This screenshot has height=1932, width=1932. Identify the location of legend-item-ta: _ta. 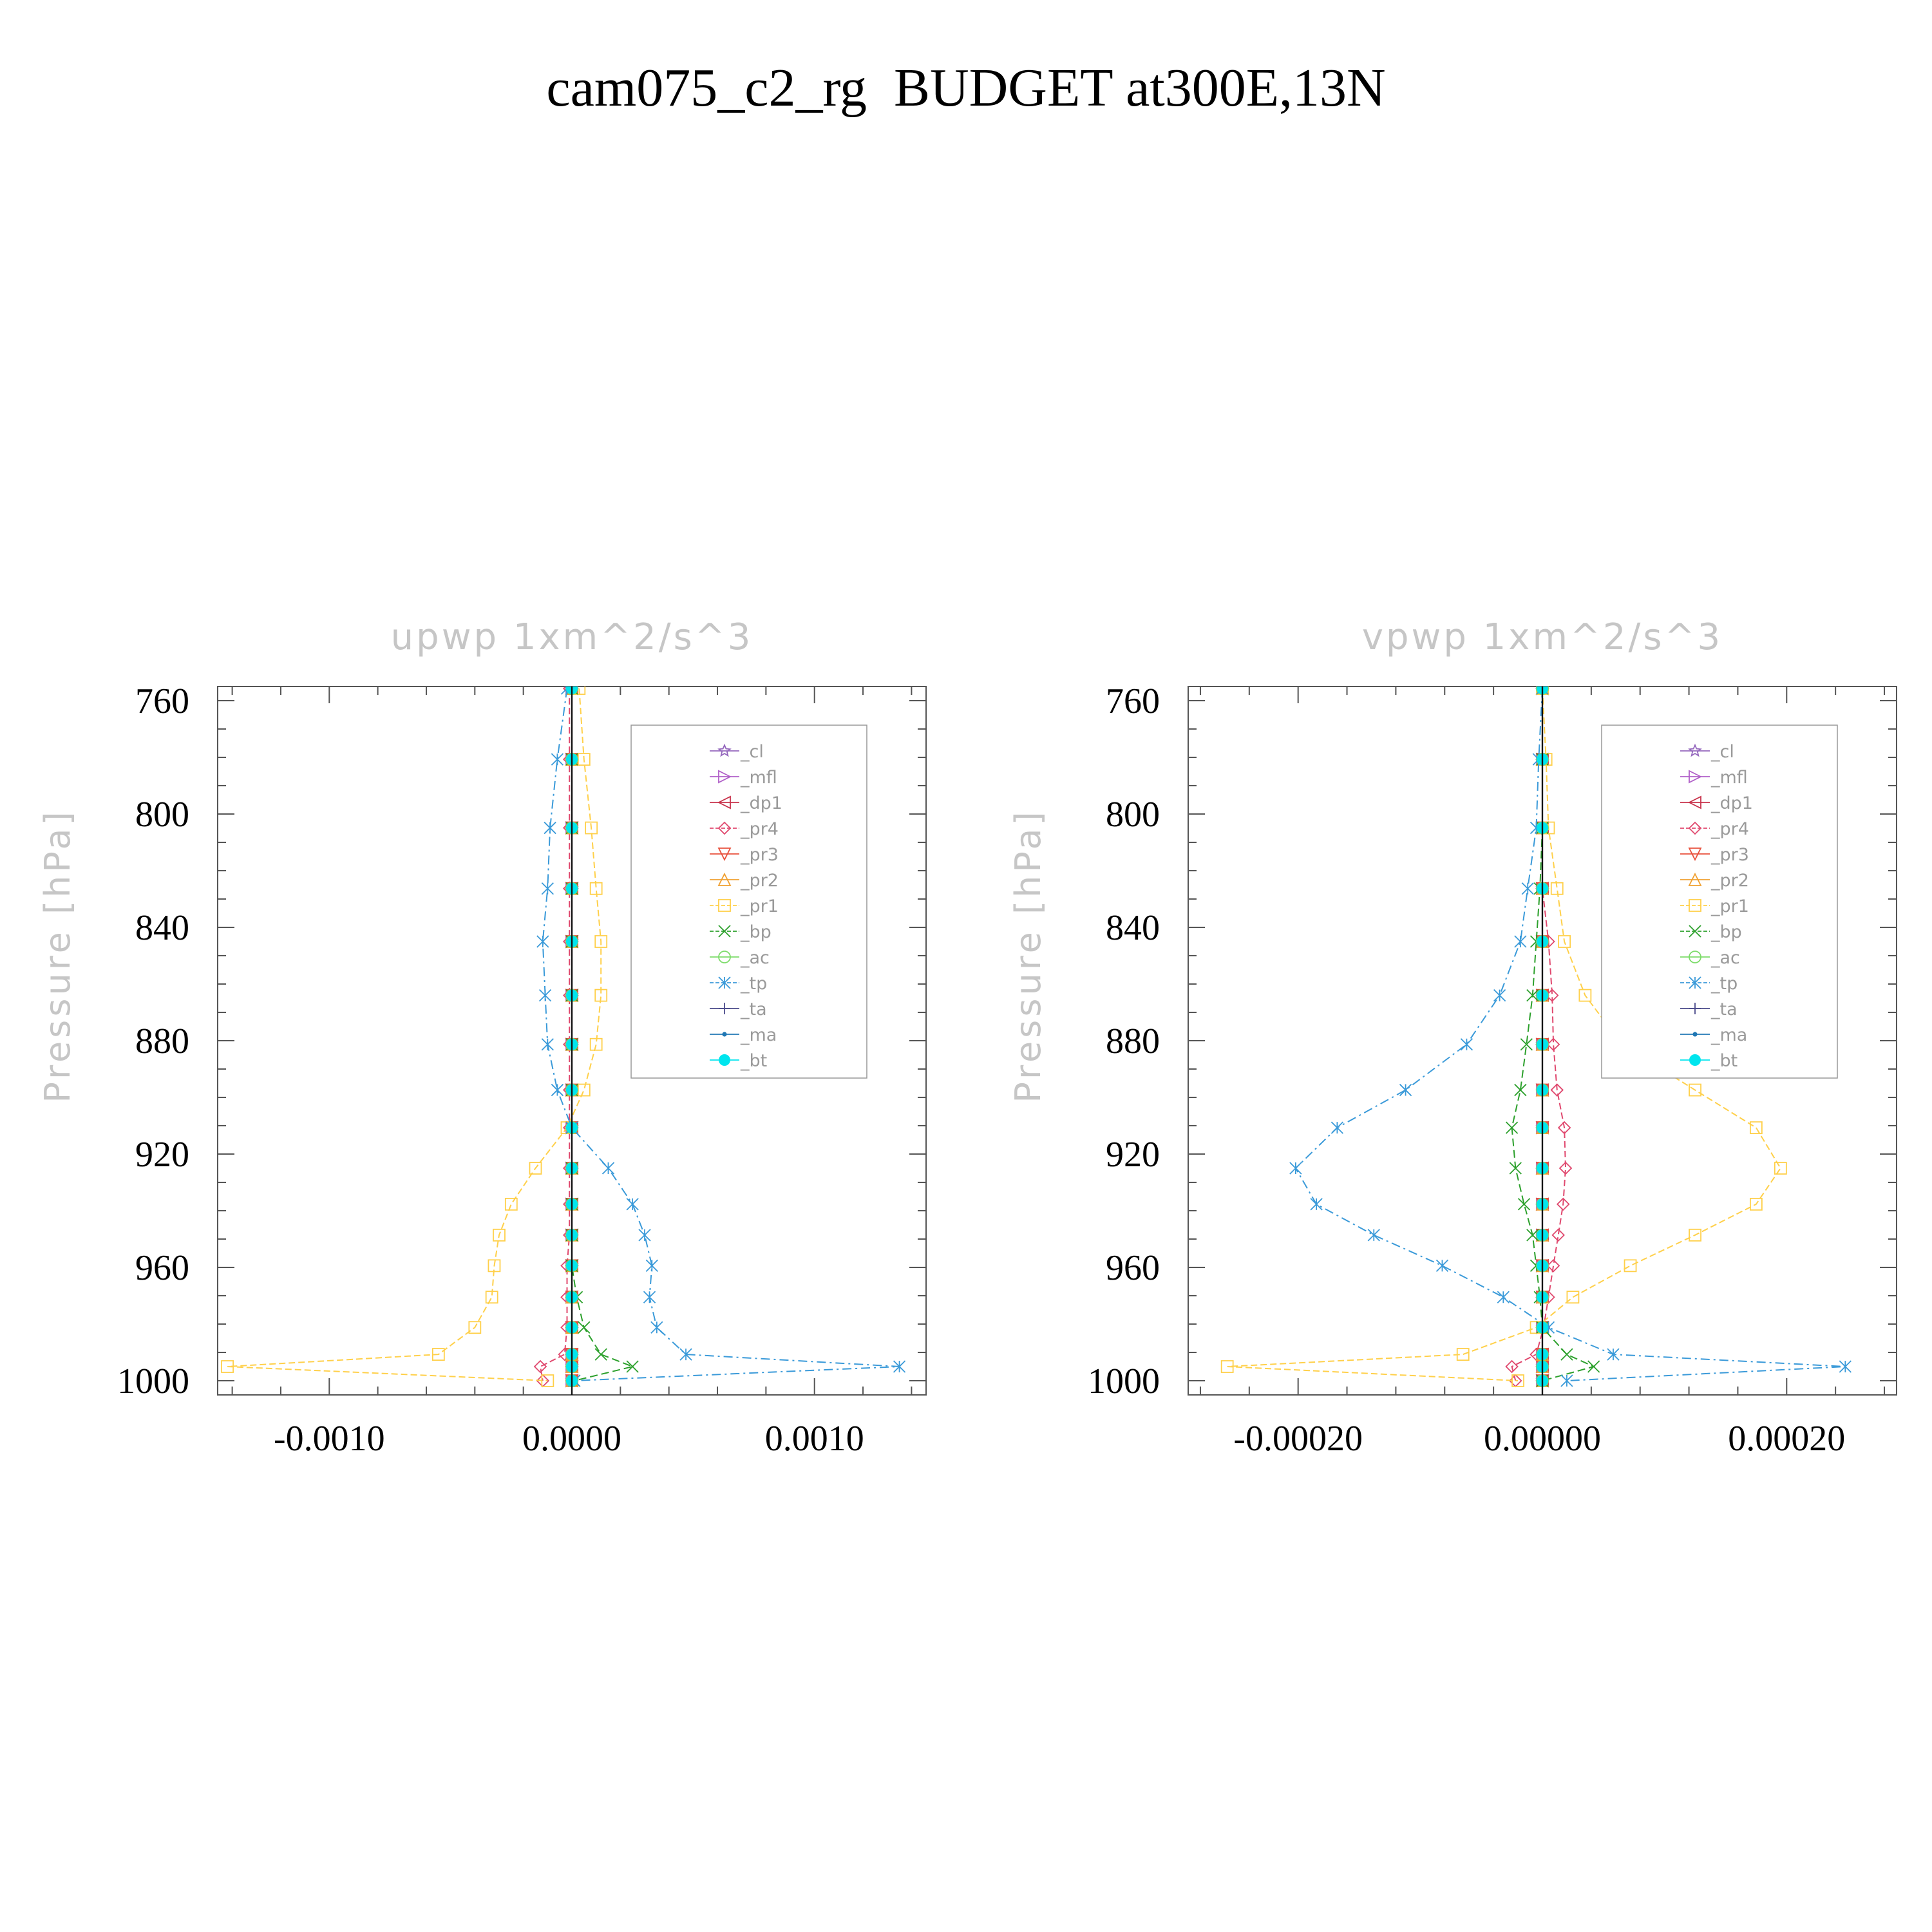
(1709, 1009).